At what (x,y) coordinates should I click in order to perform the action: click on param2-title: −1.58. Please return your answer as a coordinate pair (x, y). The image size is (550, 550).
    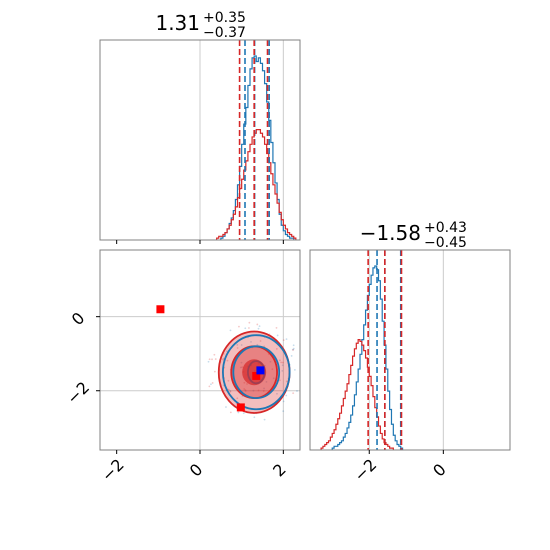
    Looking at the image, I should click on (390, 233).